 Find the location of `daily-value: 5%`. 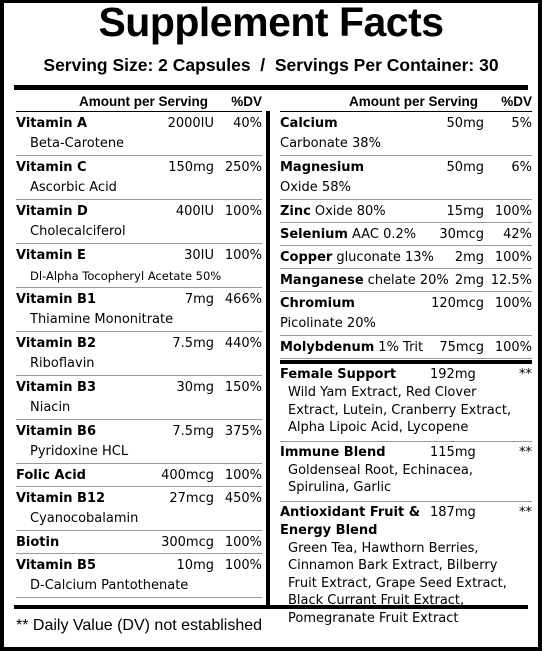

daily-value: 5% is located at coordinates (521, 123).